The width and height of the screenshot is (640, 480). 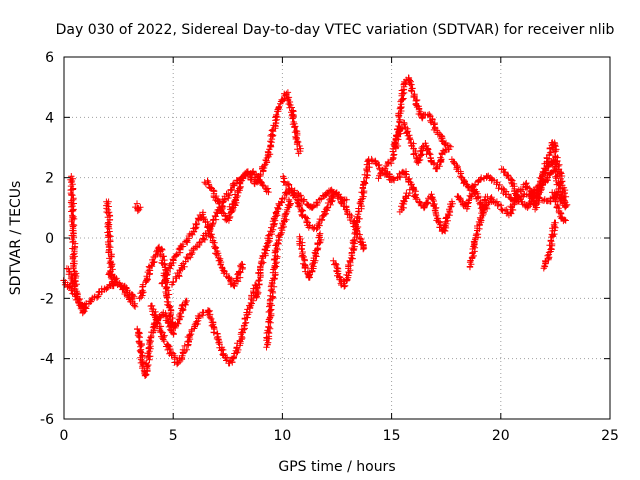 What do you see at coordinates (16, 238) in the screenshot?
I see `y-axis-label: SDTVAR / TECUs` at bounding box center [16, 238].